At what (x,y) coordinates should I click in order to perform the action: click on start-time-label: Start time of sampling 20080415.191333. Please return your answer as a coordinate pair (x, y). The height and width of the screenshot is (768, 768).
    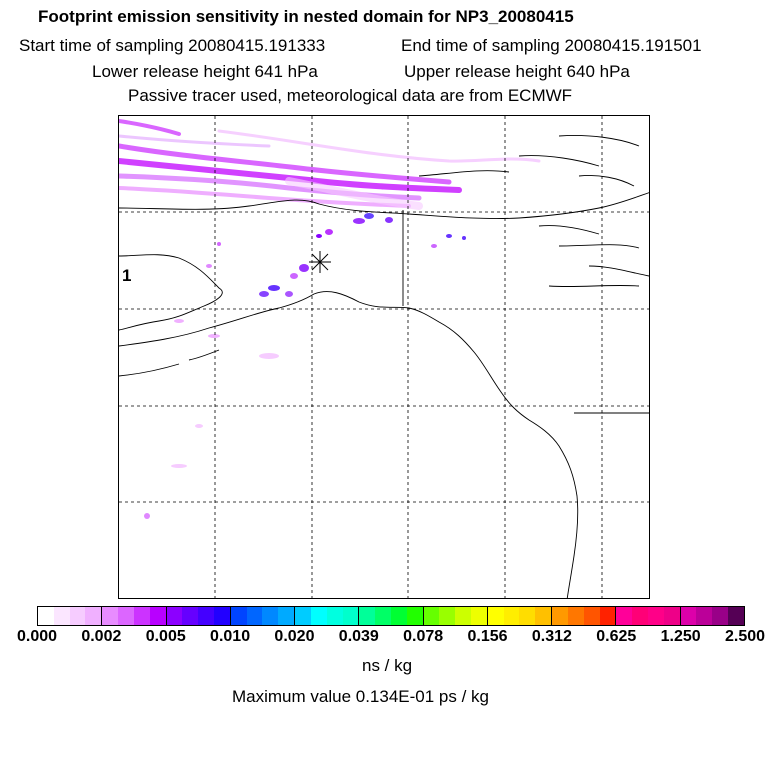
    Looking at the image, I should click on (172, 45).